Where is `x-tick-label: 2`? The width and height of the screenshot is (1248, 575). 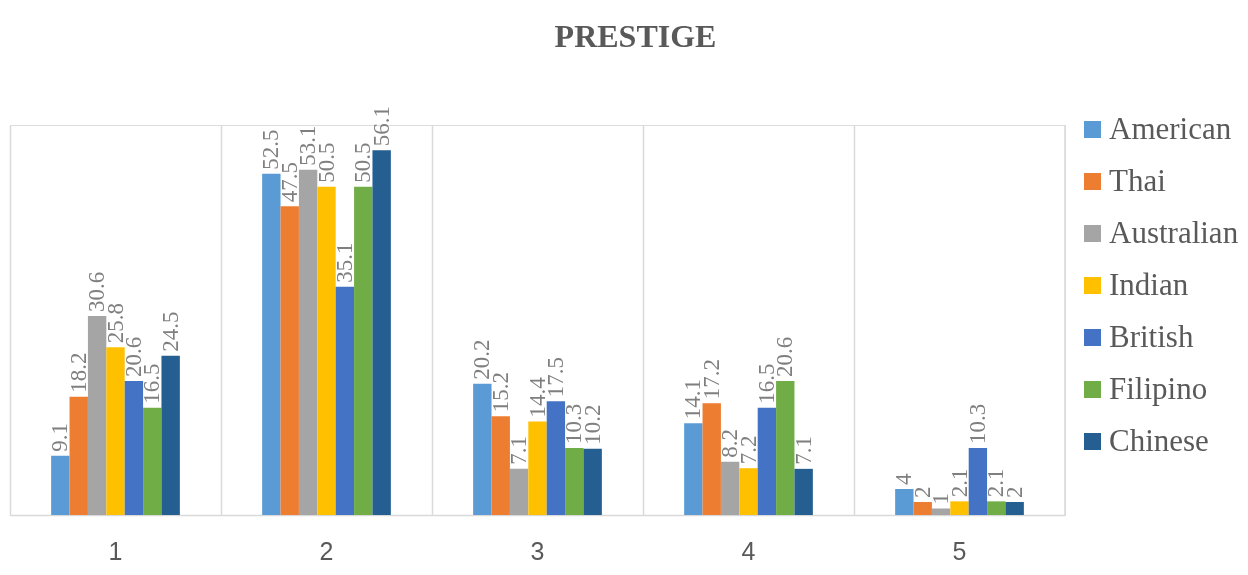 x-tick-label: 2 is located at coordinates (326, 550).